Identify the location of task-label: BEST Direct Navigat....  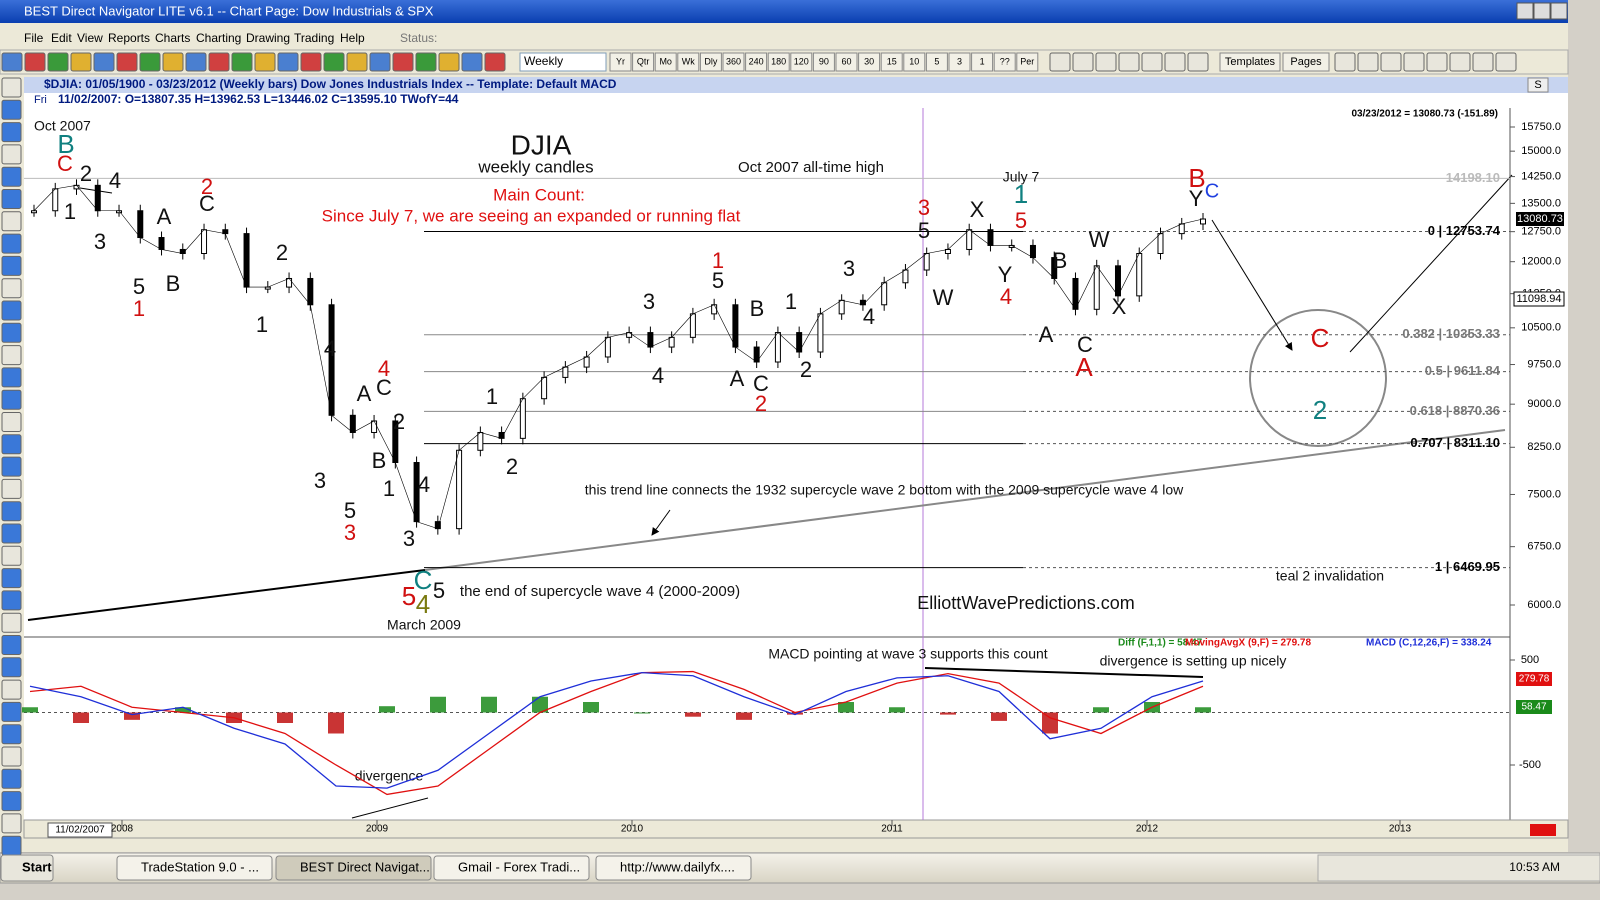
(365, 866).